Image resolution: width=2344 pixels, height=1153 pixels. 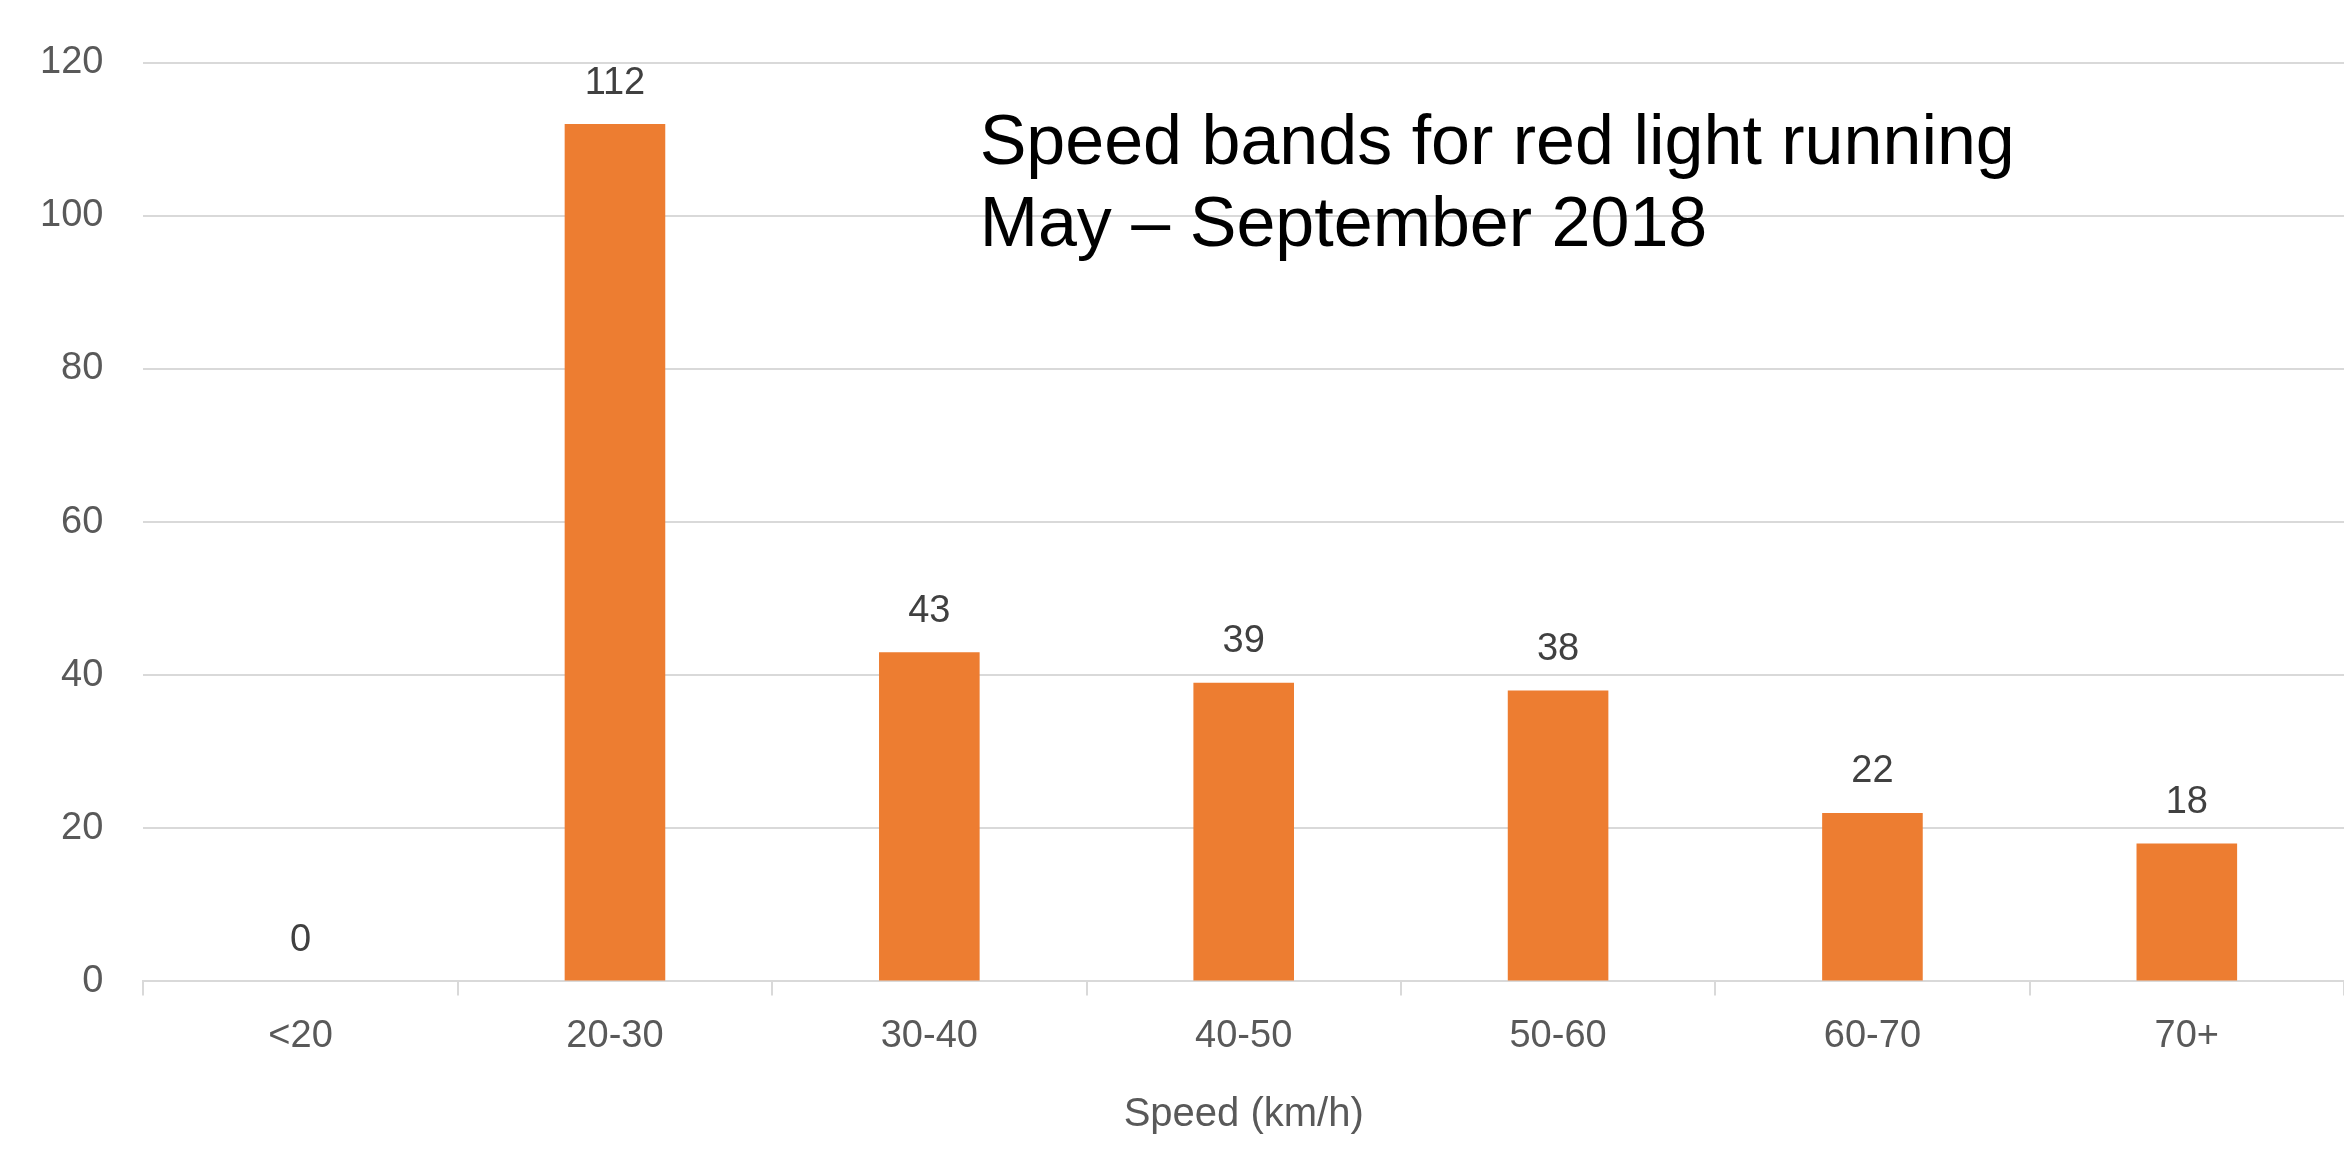 I want to click on data-label: 22, so click(x=1872, y=769).